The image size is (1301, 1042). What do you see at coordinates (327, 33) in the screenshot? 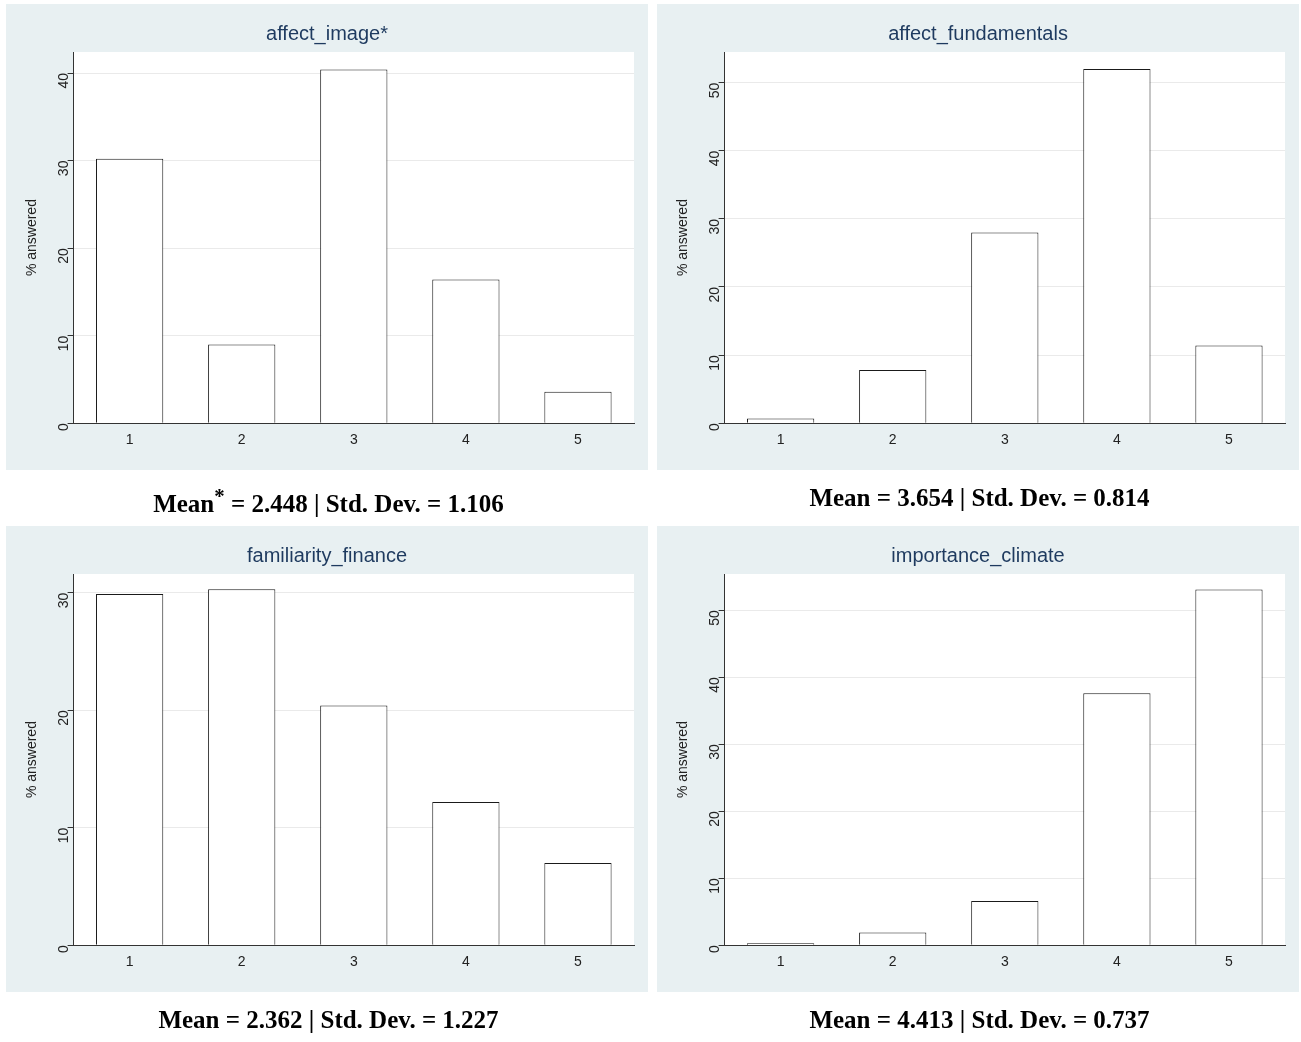
I see `chart-title: affect_image*` at bounding box center [327, 33].